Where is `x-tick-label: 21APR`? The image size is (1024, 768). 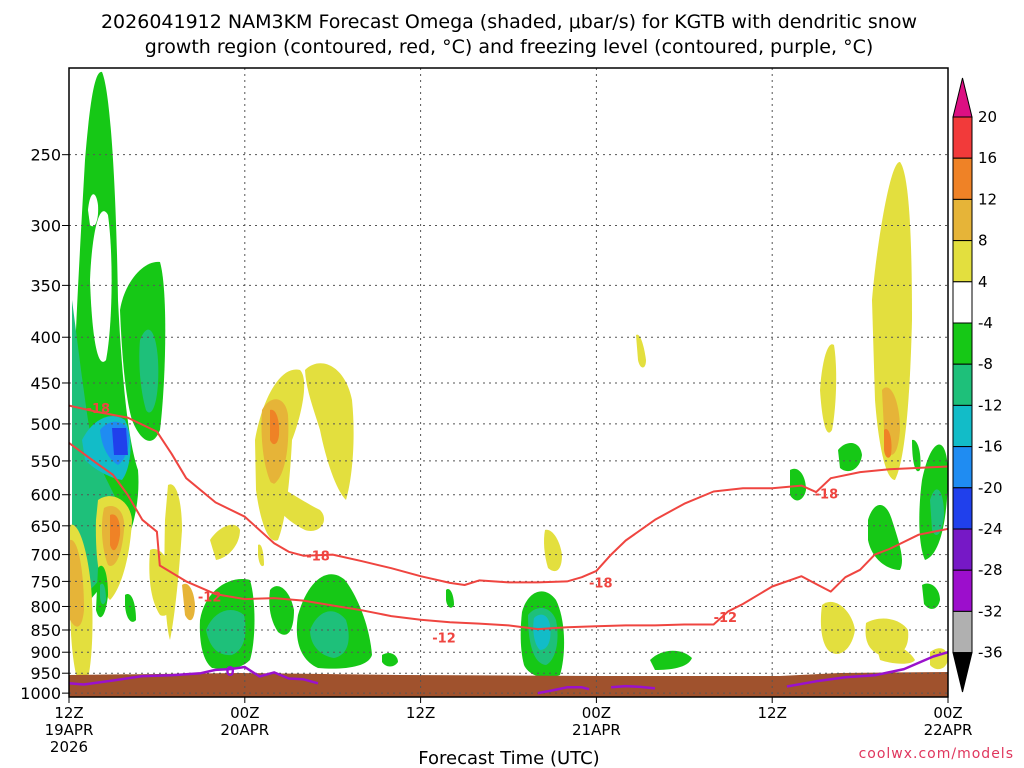
x-tick-label: 21APR is located at coordinates (596, 730).